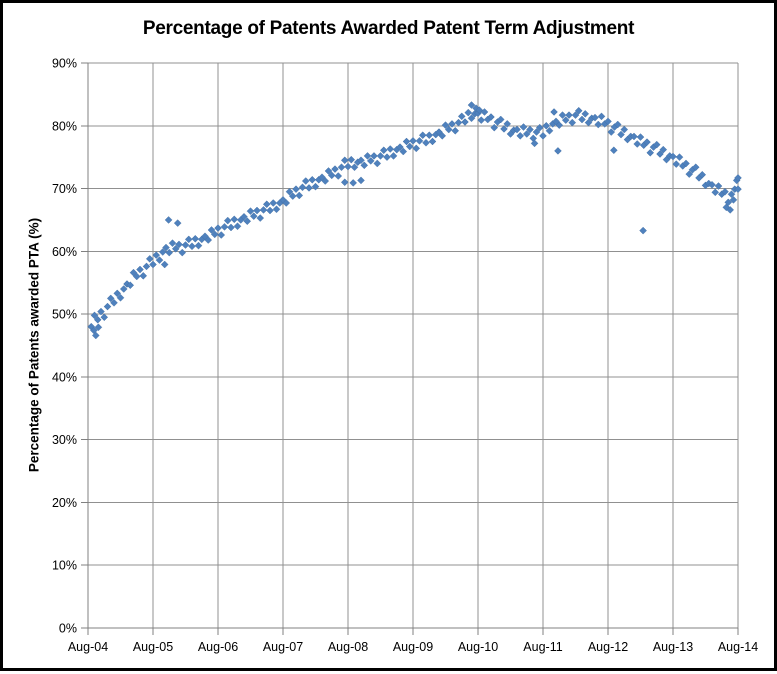 This screenshot has width=777, height=674. What do you see at coordinates (64, 189) in the screenshot?
I see `y-tick-label: 70%` at bounding box center [64, 189].